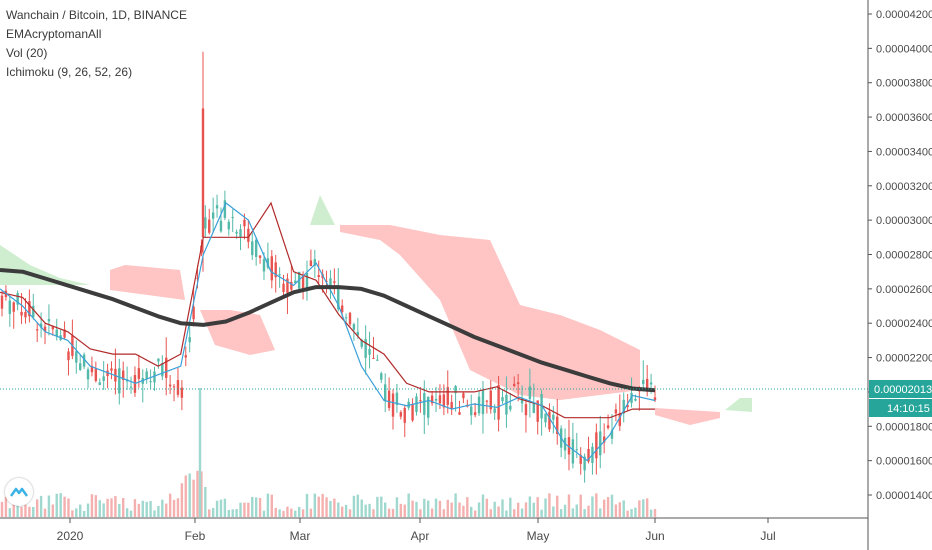 Image resolution: width=932 pixels, height=550 pixels. What do you see at coordinates (322, 210) in the screenshot?
I see `cloud-bull` at bounding box center [322, 210].